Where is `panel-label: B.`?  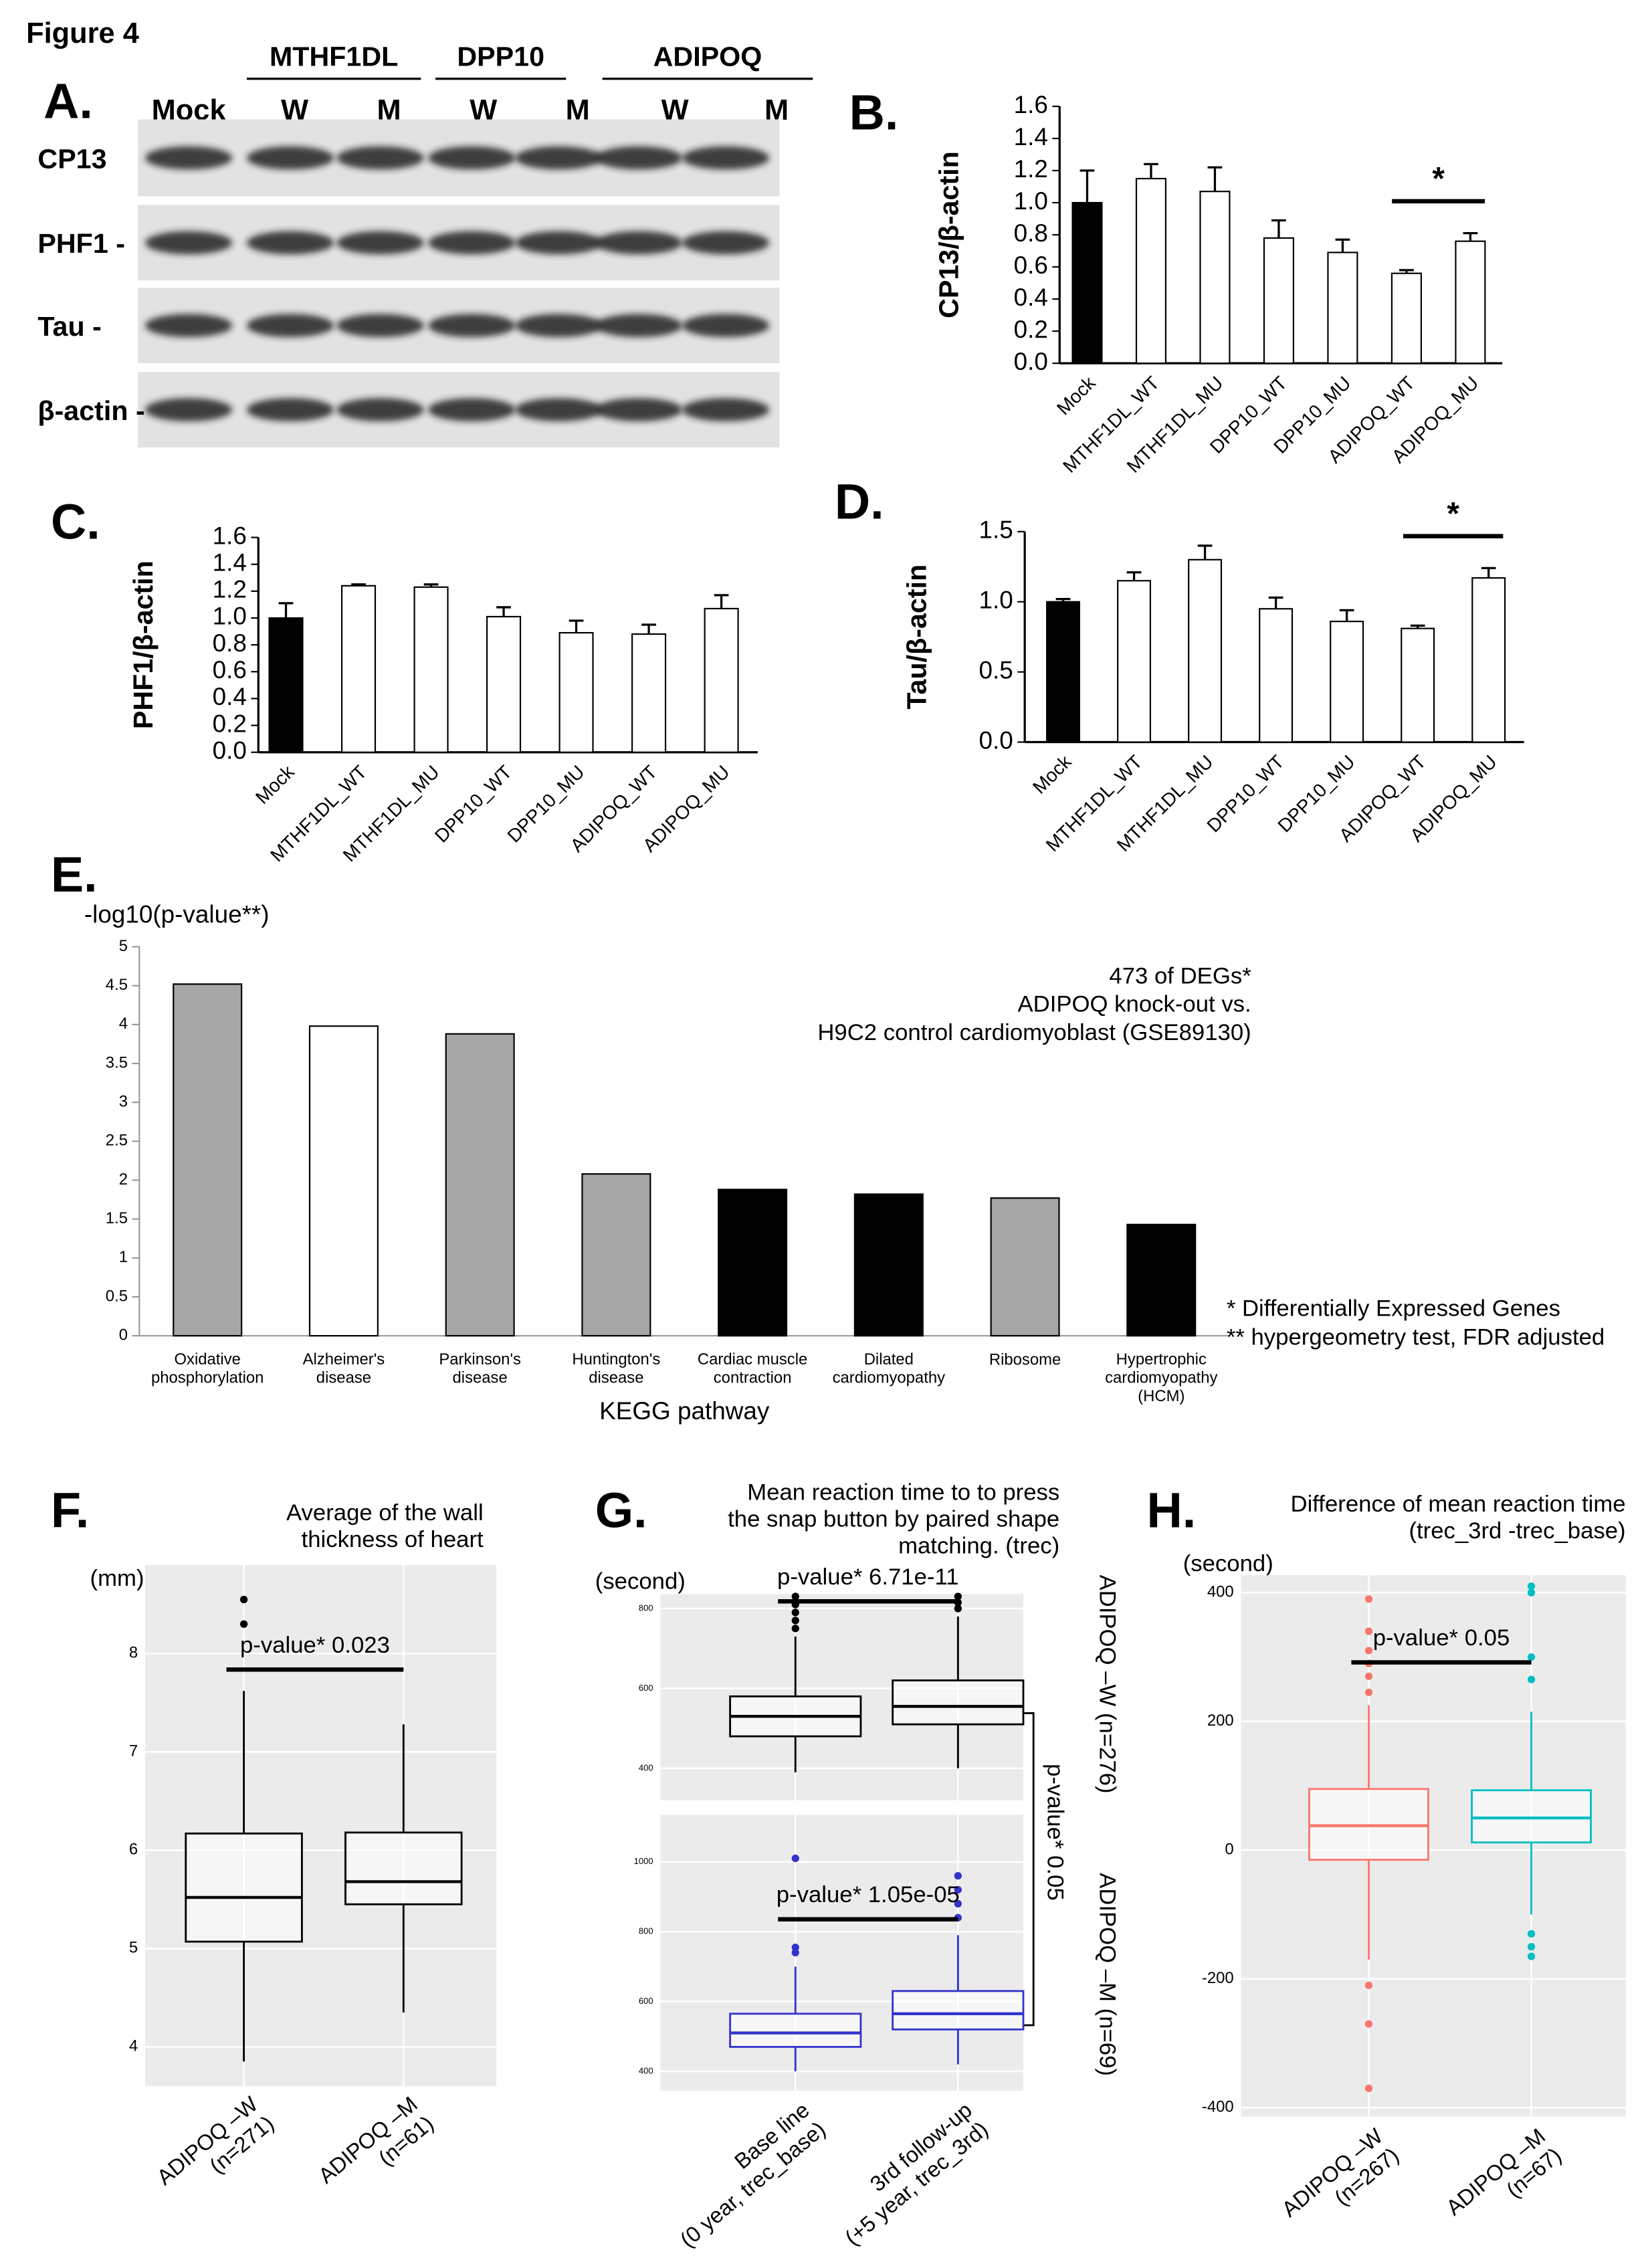 panel-label: B. is located at coordinates (874, 113).